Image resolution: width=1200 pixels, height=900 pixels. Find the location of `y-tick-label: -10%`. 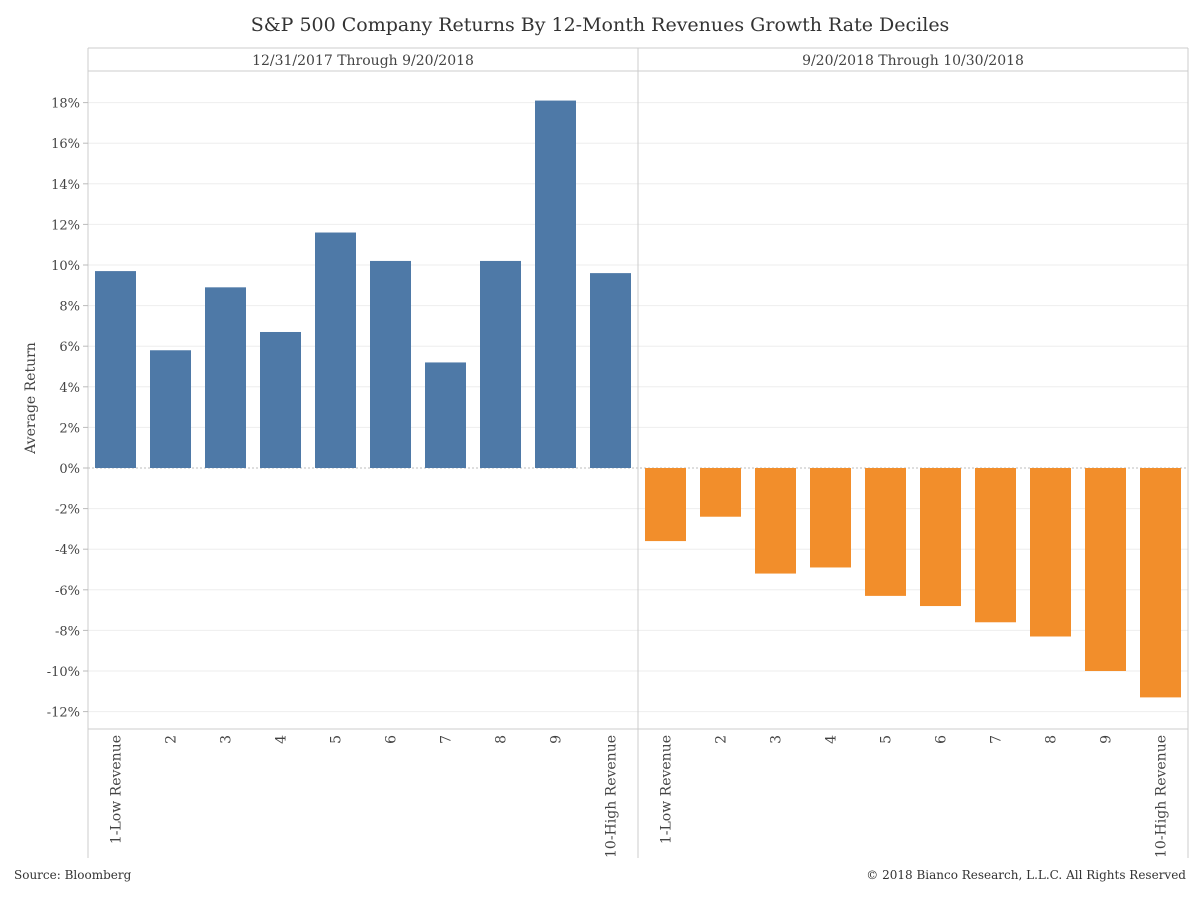

y-tick-label: -10% is located at coordinates (63, 672).